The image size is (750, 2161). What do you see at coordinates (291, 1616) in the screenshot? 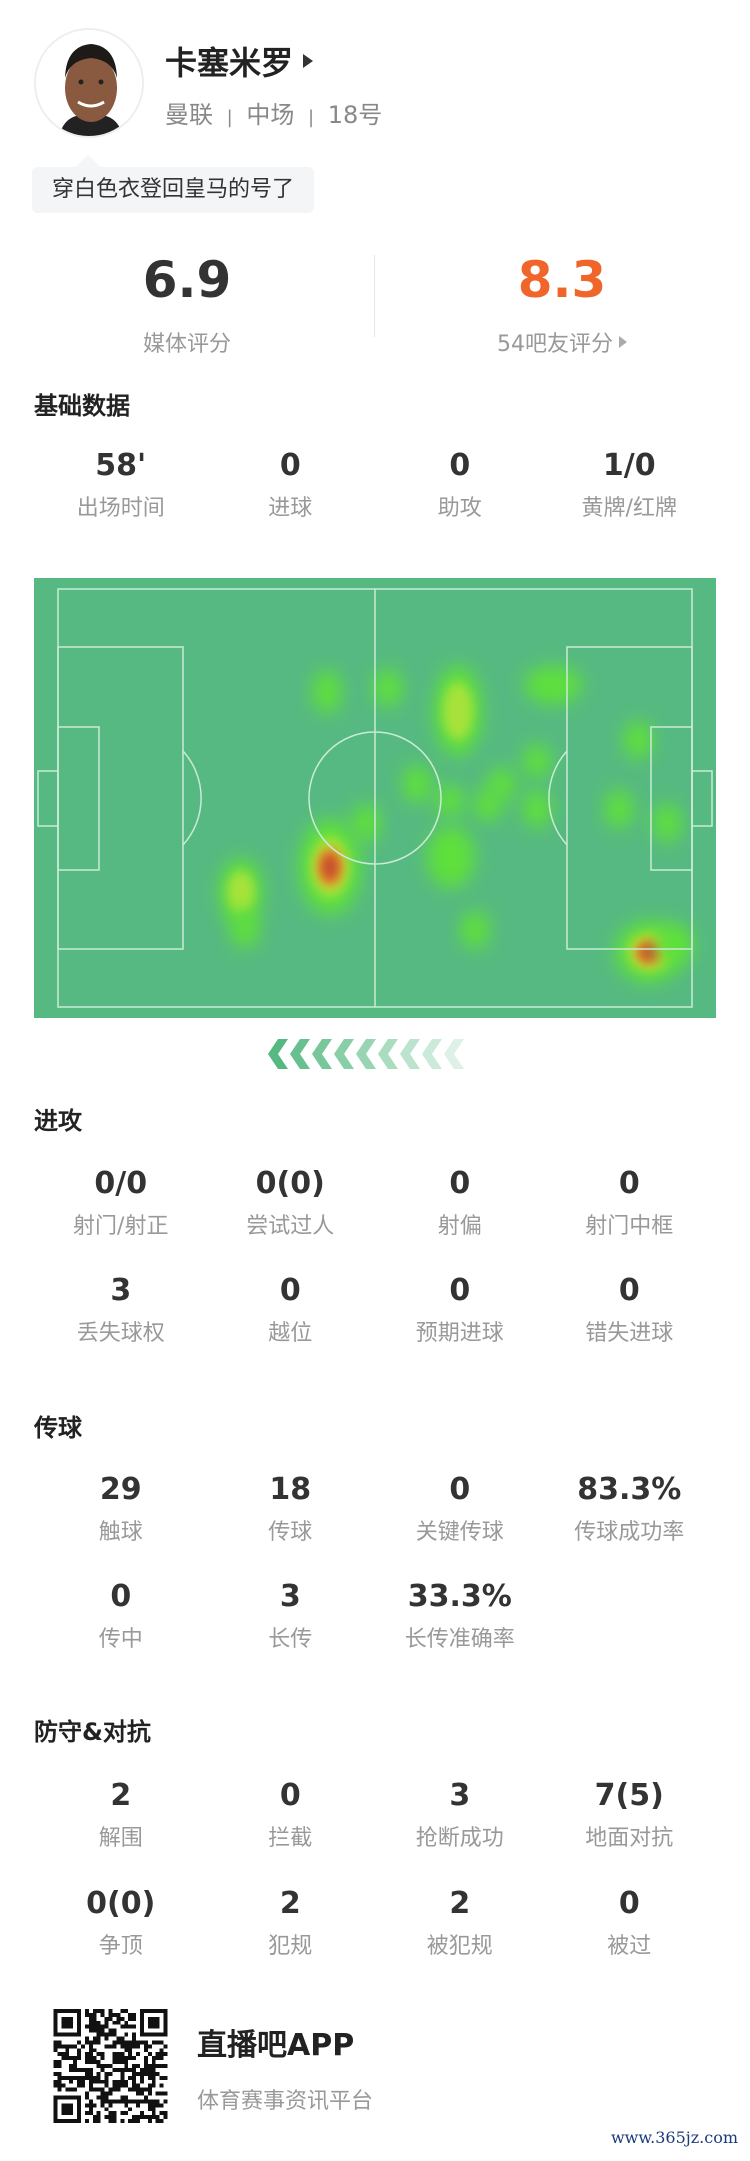
I see `stat-item: 3 长传` at bounding box center [291, 1616].